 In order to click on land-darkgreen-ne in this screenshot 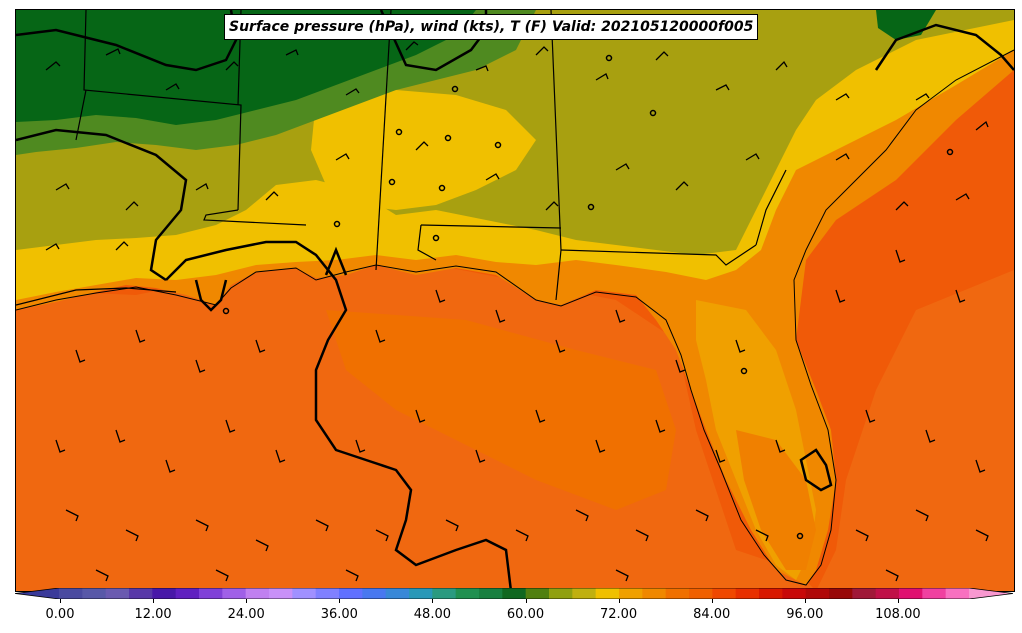, I will do `click(906, 25)`.